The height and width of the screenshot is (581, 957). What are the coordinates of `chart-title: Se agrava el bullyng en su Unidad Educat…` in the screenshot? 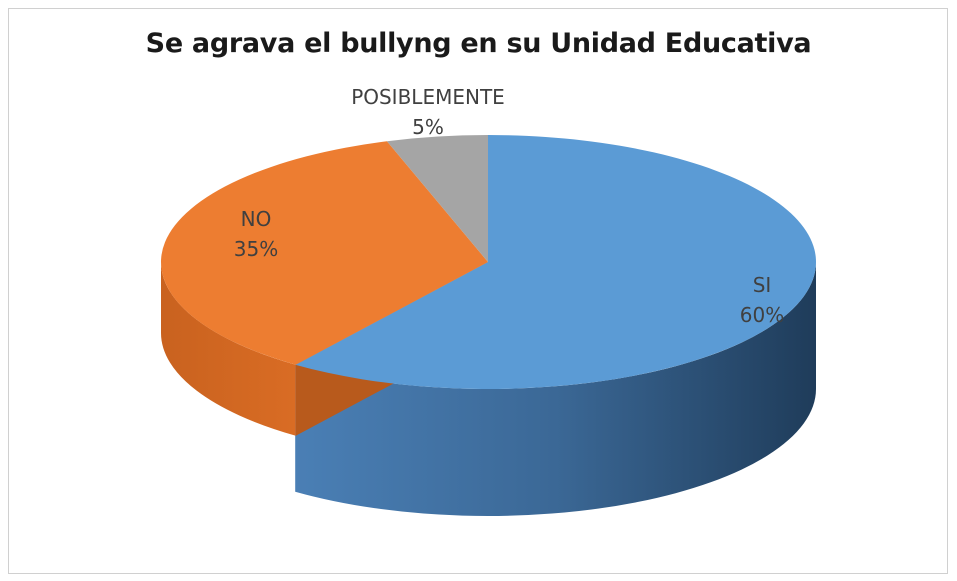 It's located at (478, 43).